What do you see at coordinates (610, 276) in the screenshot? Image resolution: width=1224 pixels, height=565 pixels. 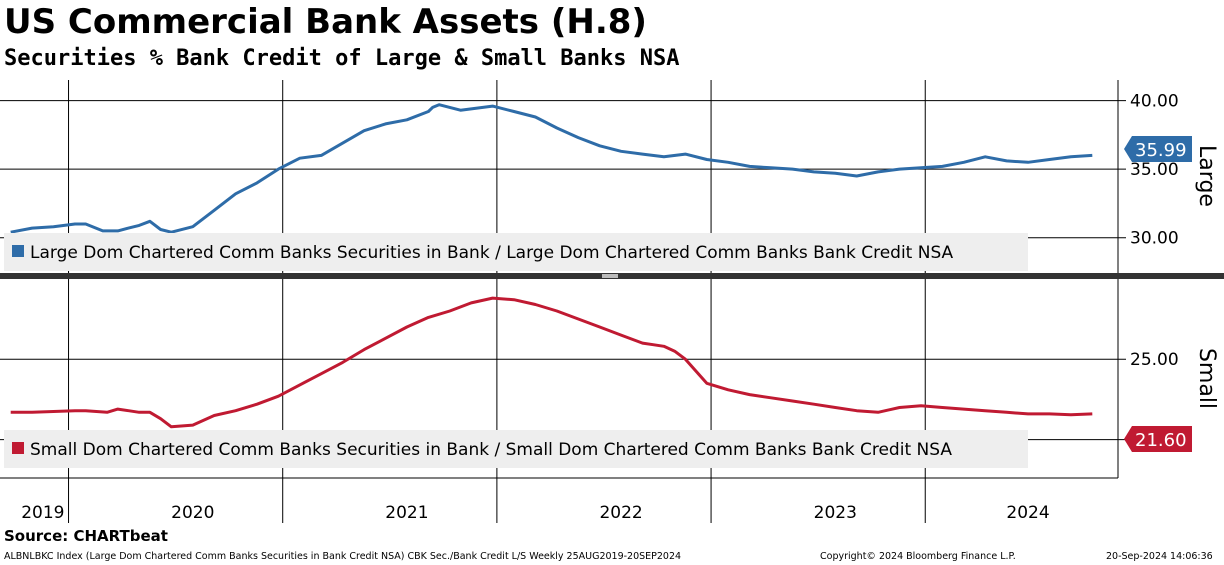 I see `panel-separator-grip` at bounding box center [610, 276].